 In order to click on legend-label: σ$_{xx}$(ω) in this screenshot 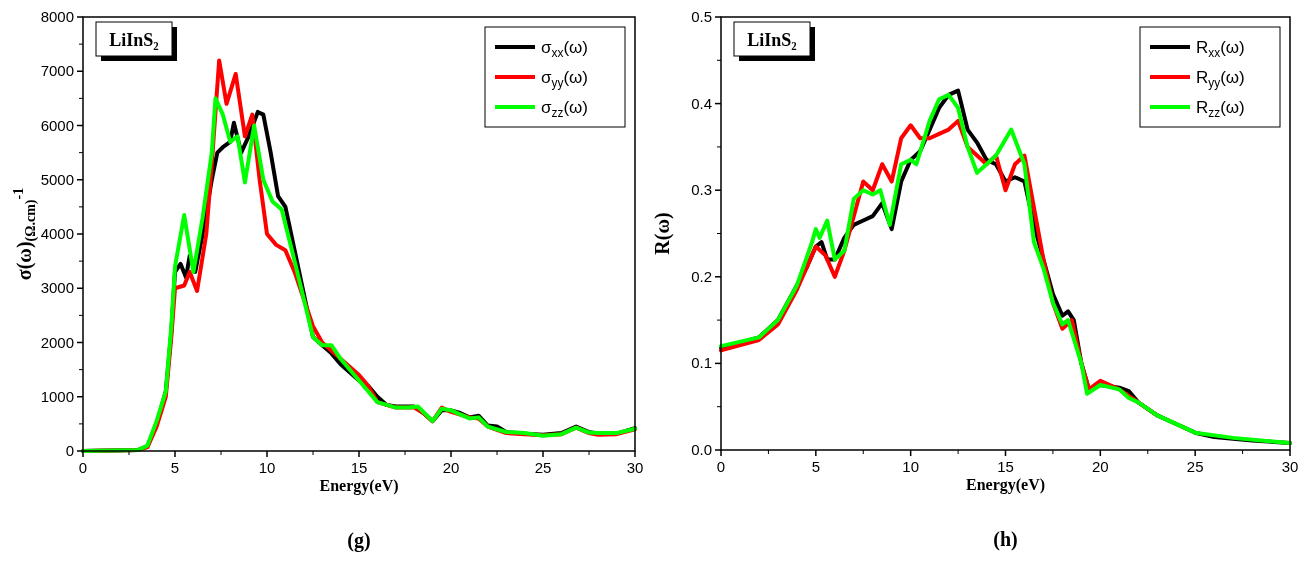, I will do `click(564, 49)`.